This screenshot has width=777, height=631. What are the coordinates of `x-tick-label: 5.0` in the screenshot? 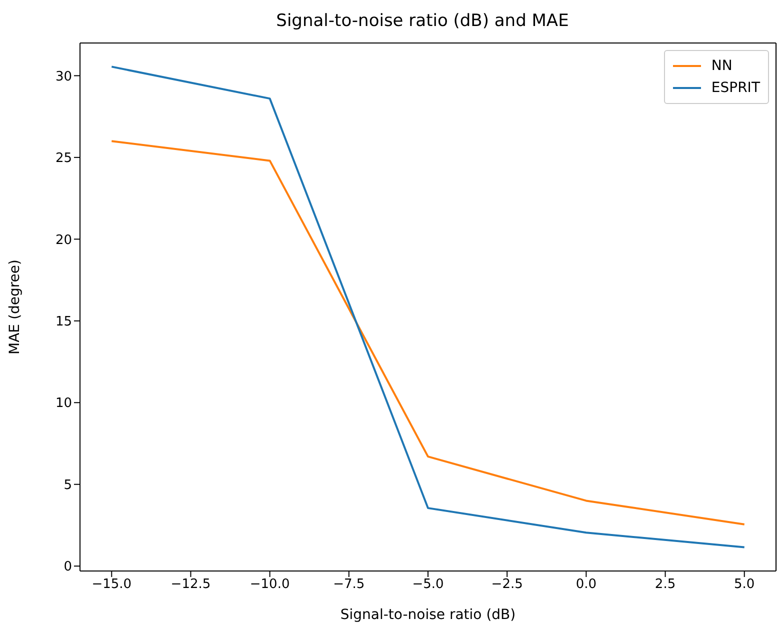 It's located at (744, 584).